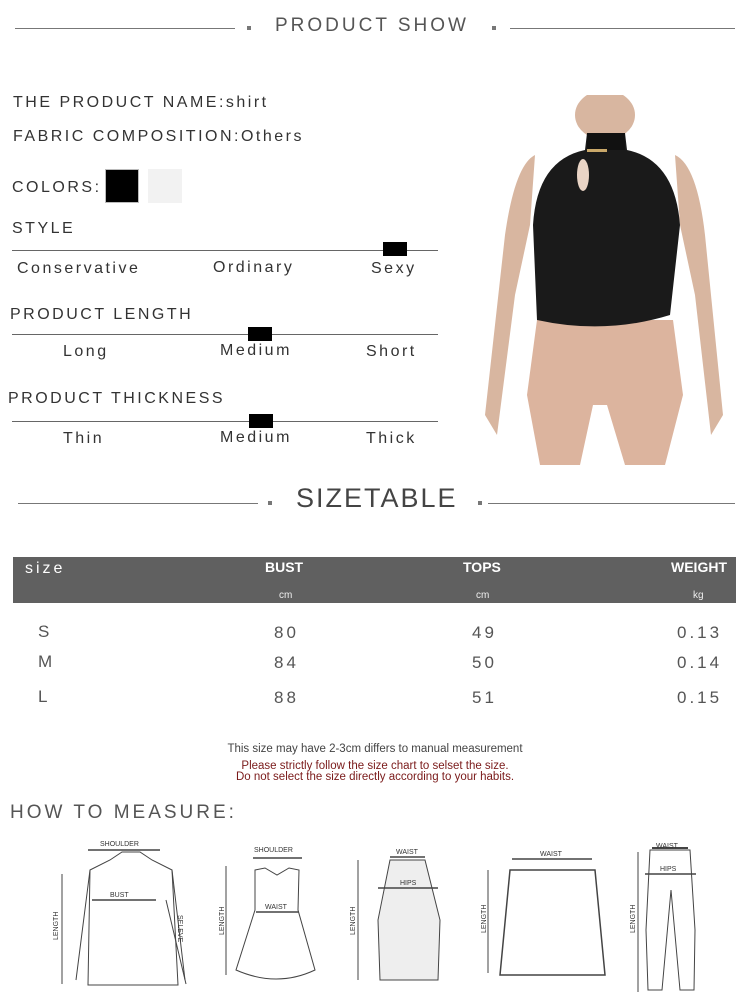 The height and width of the screenshot is (1000, 750). I want to click on thickness-option: Medium, so click(256, 437).